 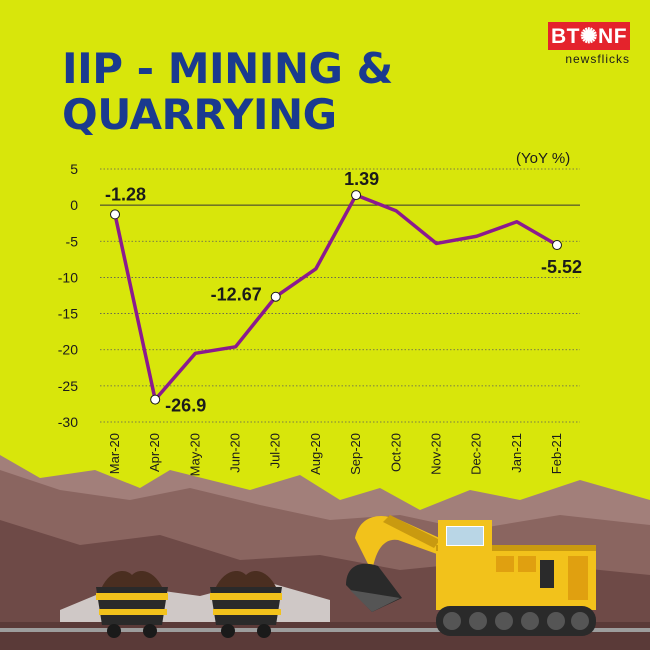 What do you see at coordinates (597, 59) in the screenshot?
I see `logo-subtitle: newsflicks` at bounding box center [597, 59].